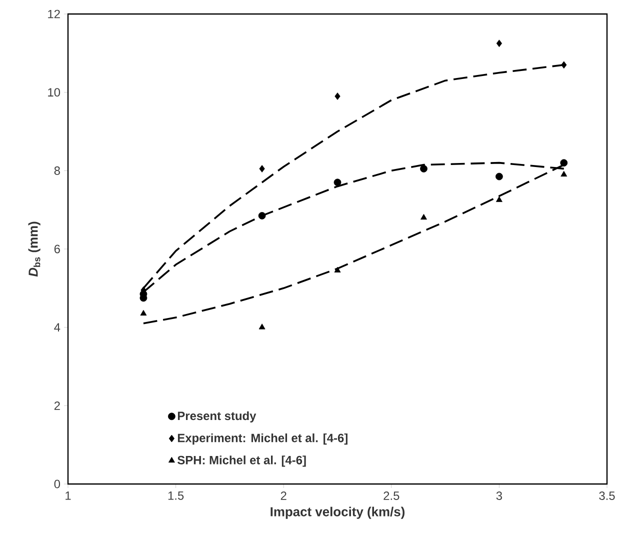 The height and width of the screenshot is (552, 623). Describe the element at coordinates (607, 496) in the screenshot. I see `x-tick-label: 3.5` at that location.